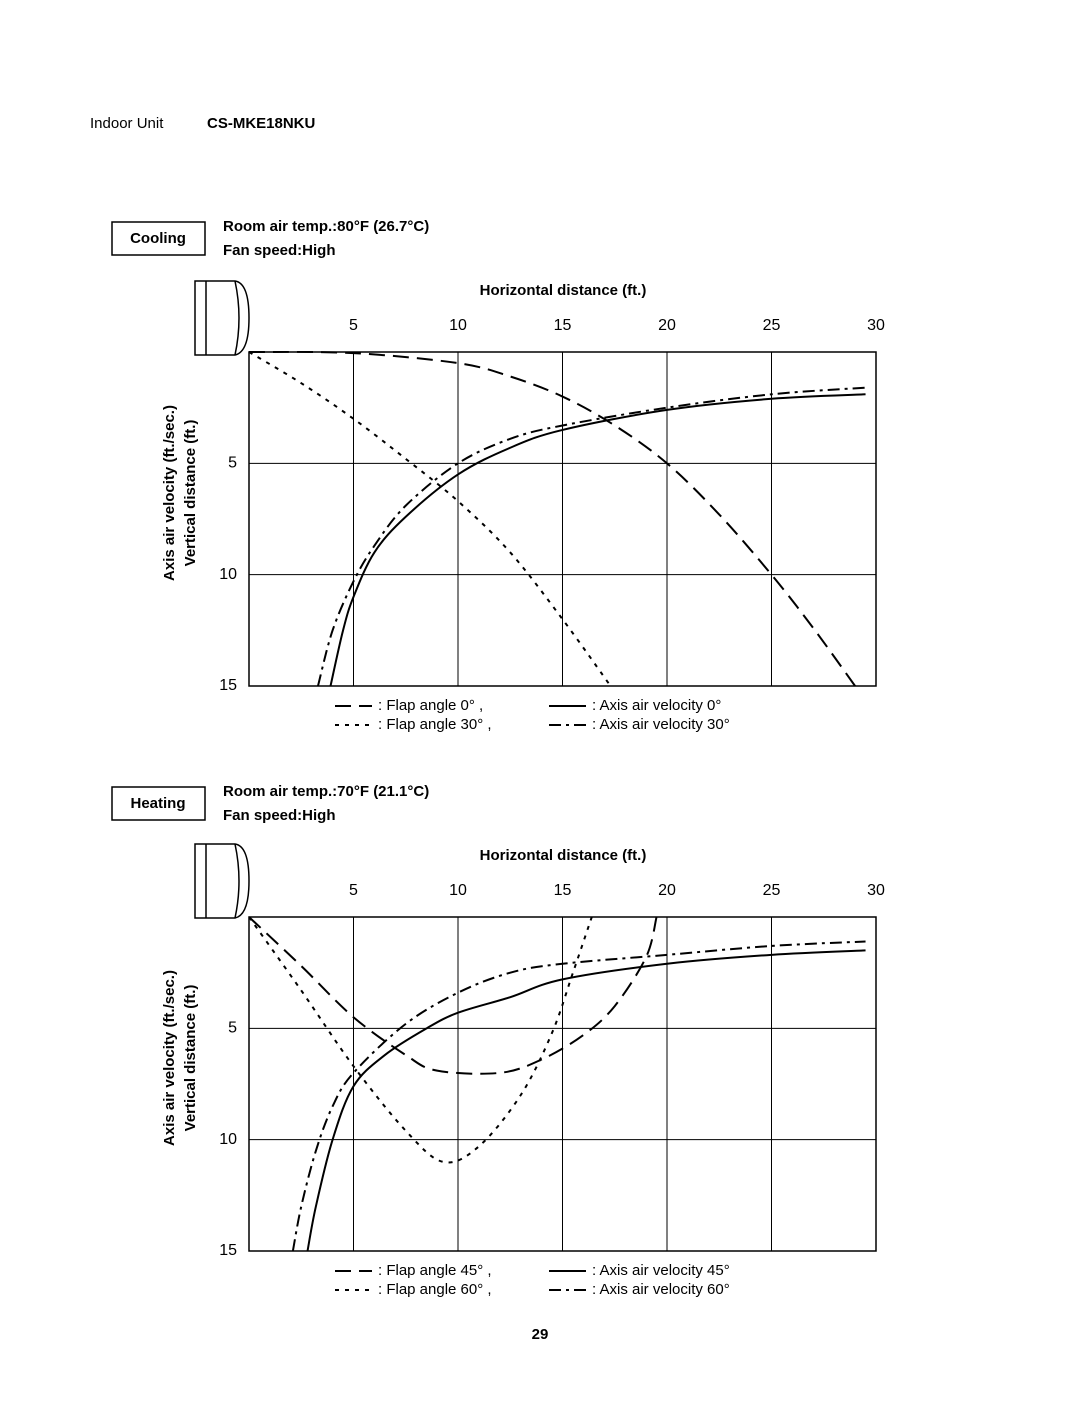 The height and width of the screenshot is (1402, 1080). I want to click on condition: Room air temp.:80°F (26.7°C), so click(326, 226).